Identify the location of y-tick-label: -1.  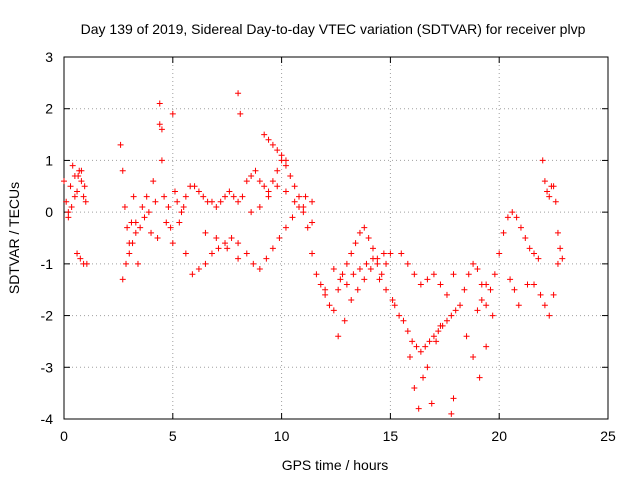
(47, 264).